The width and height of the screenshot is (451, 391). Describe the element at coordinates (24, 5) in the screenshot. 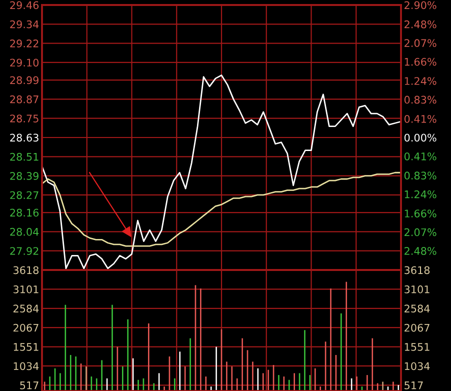

I see `y-tick-label: 29.46` at that location.